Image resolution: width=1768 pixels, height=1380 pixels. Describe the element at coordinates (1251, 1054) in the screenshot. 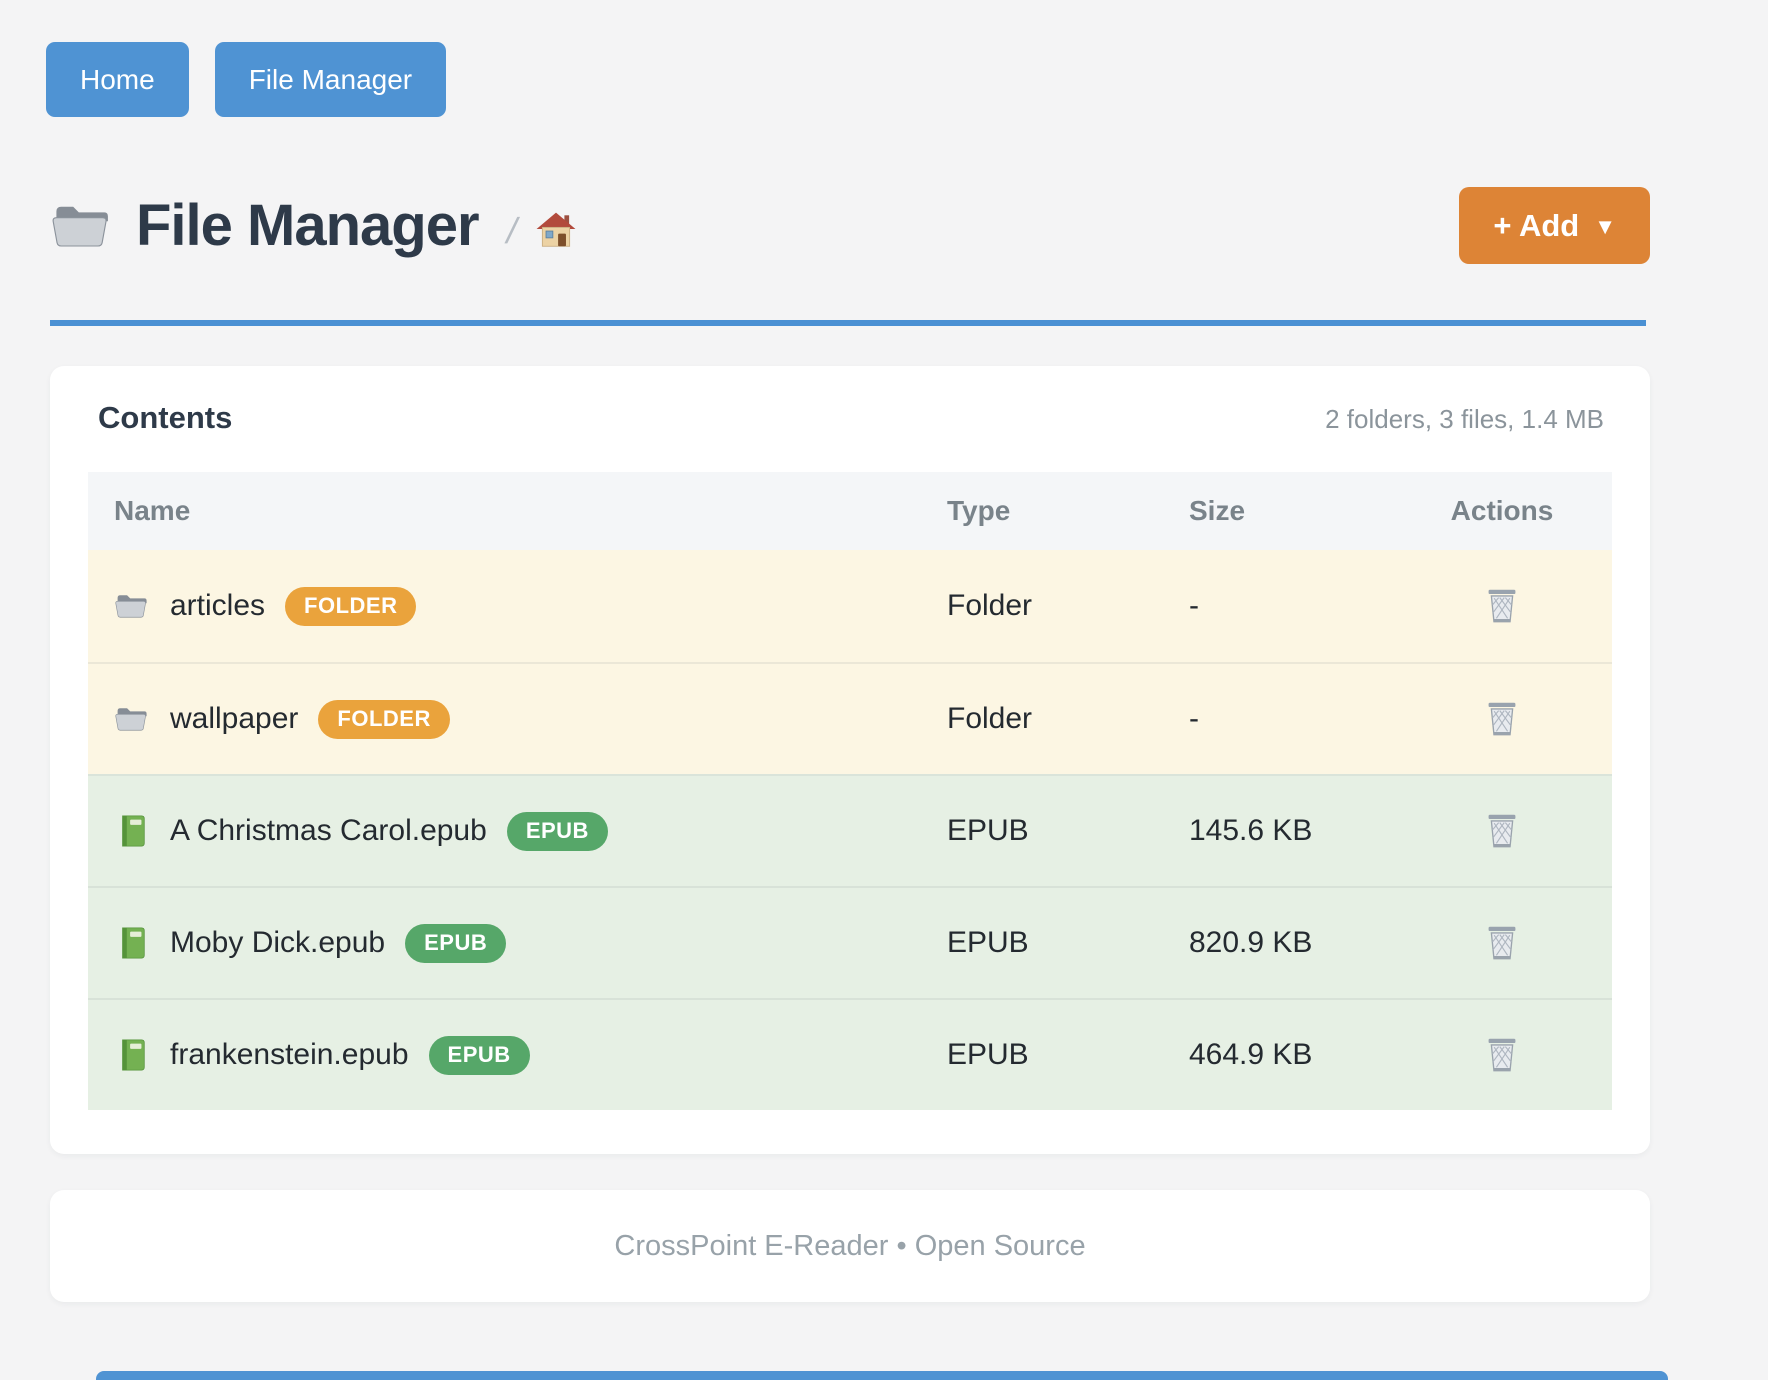

I see `size-cell: 464.9 KB` at that location.